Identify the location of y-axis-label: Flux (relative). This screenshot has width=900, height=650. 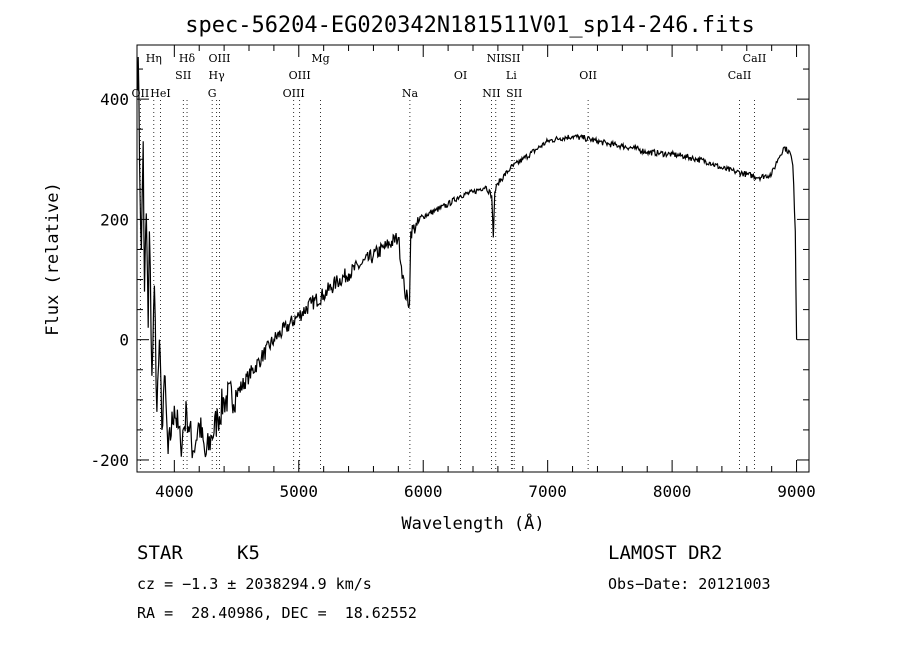
(53, 259).